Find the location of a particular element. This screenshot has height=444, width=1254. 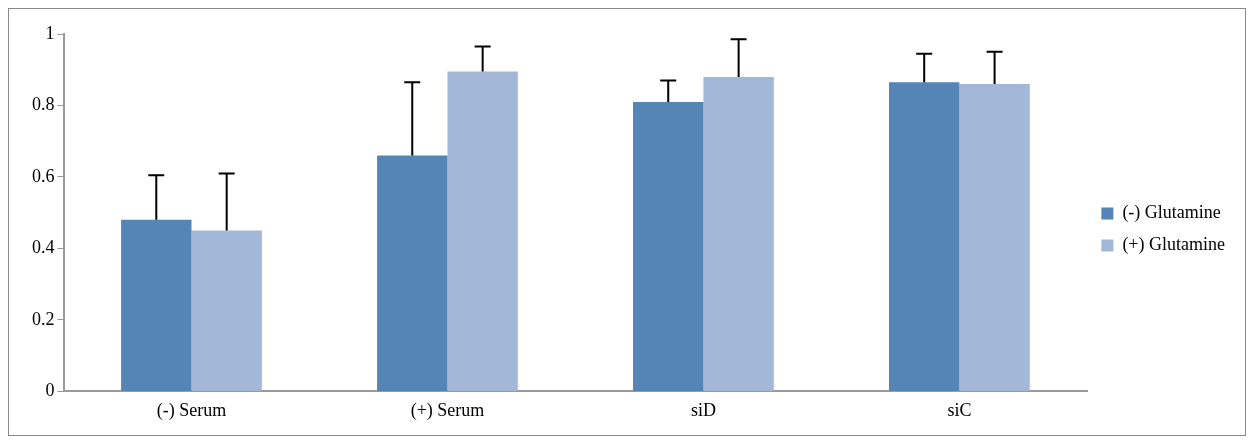

y-tick-label: 0.2 is located at coordinates (43, 318).